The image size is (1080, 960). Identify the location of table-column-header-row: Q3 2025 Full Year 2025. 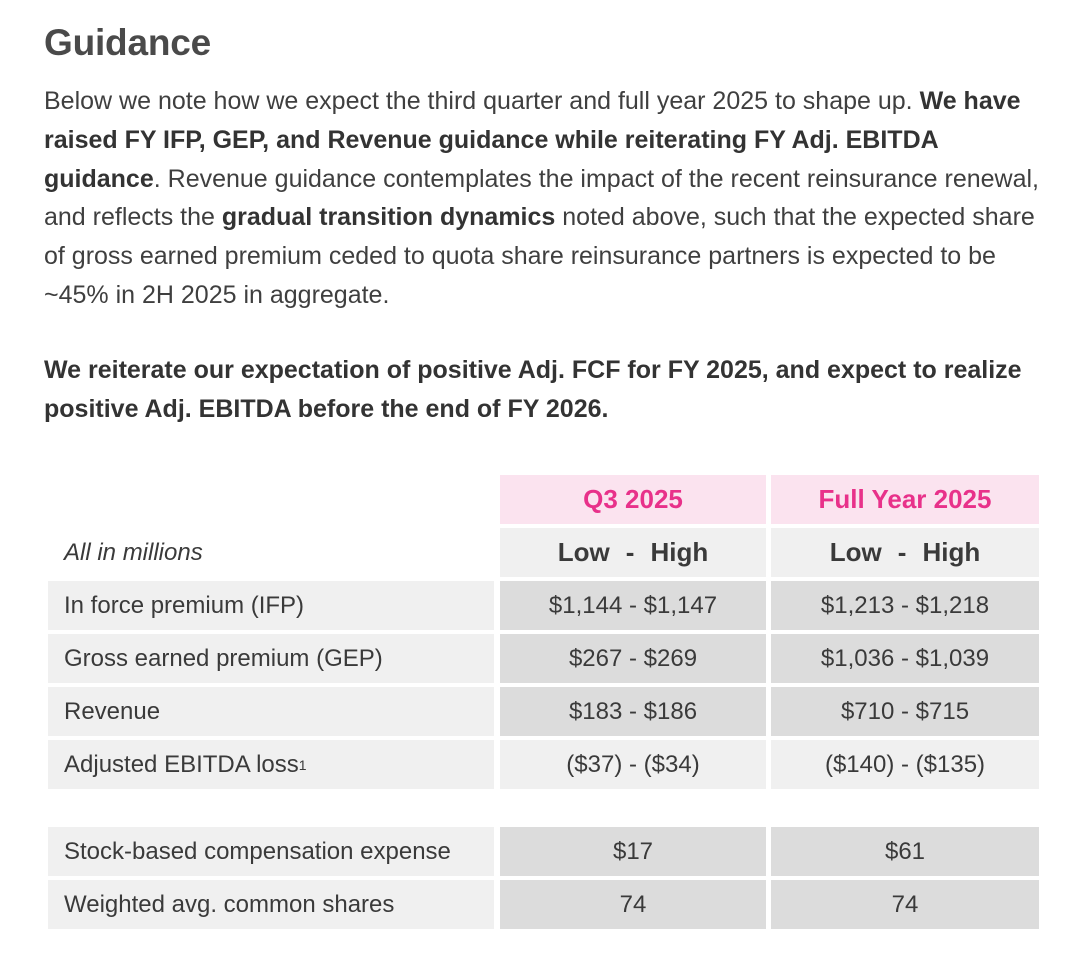
(542, 499).